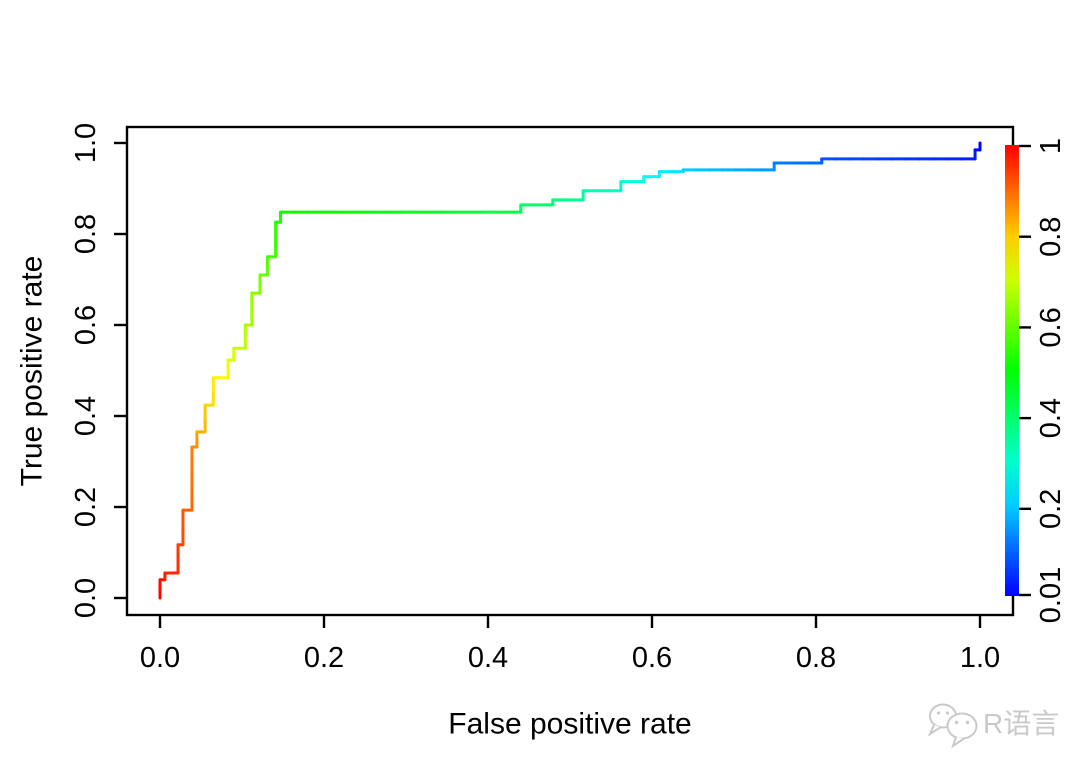 Image resolution: width=1080 pixels, height=771 pixels. Describe the element at coordinates (86, 234) in the screenshot. I see `y-tick-label-0.8: 0.8` at that location.